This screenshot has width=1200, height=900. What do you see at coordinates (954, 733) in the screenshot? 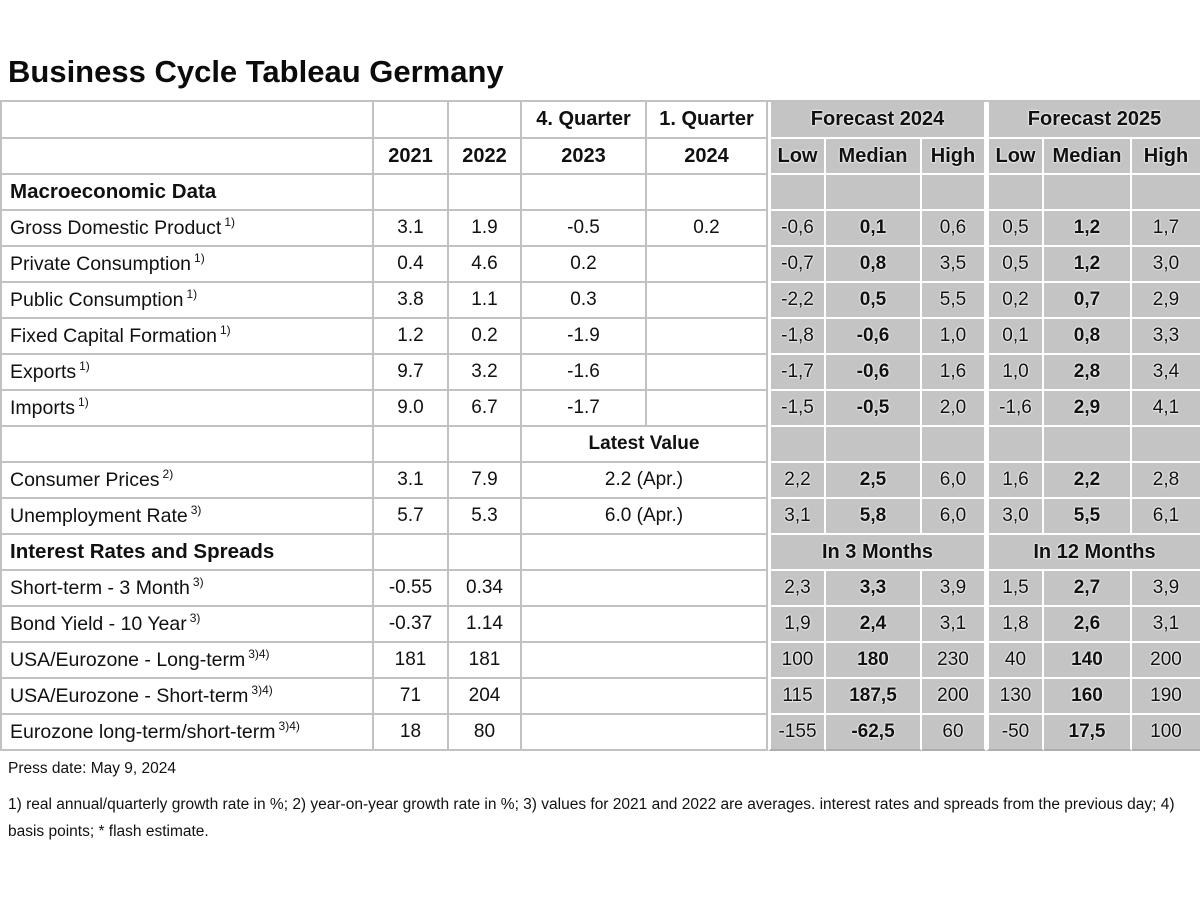
I see `forecast-cell: 60` at bounding box center [954, 733].